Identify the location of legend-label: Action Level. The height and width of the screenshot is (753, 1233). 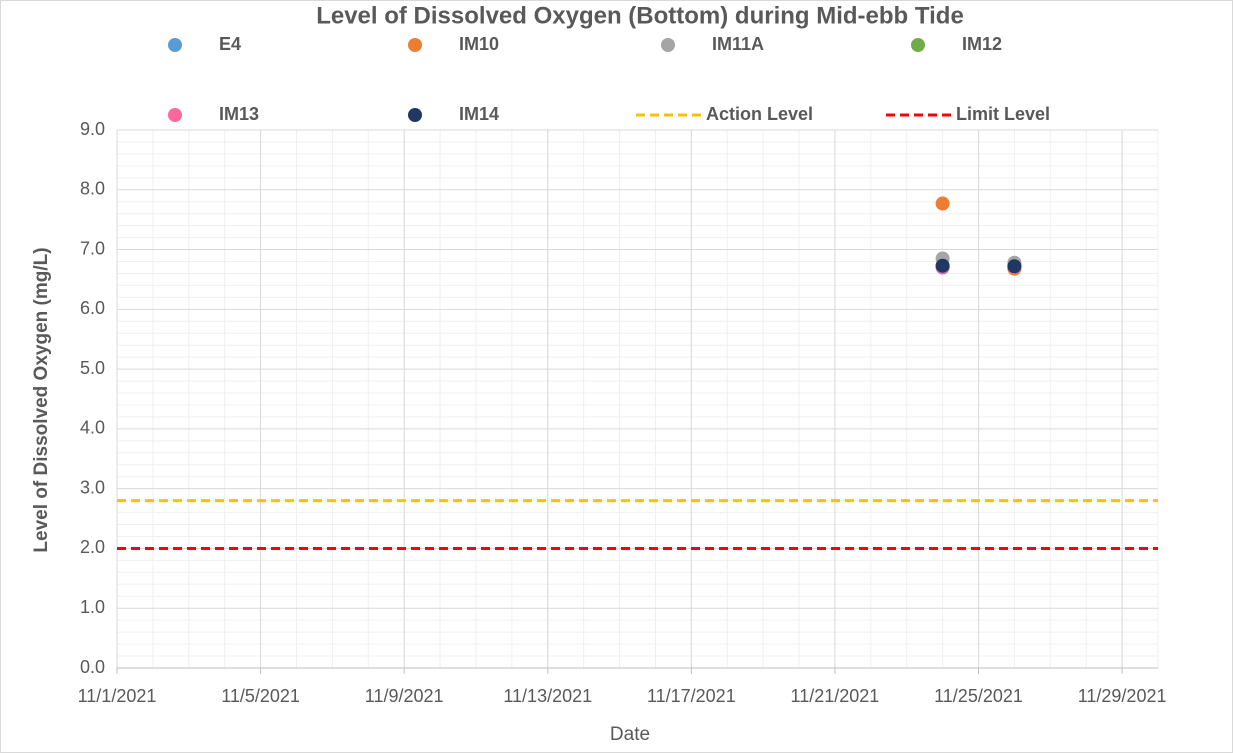
(759, 114).